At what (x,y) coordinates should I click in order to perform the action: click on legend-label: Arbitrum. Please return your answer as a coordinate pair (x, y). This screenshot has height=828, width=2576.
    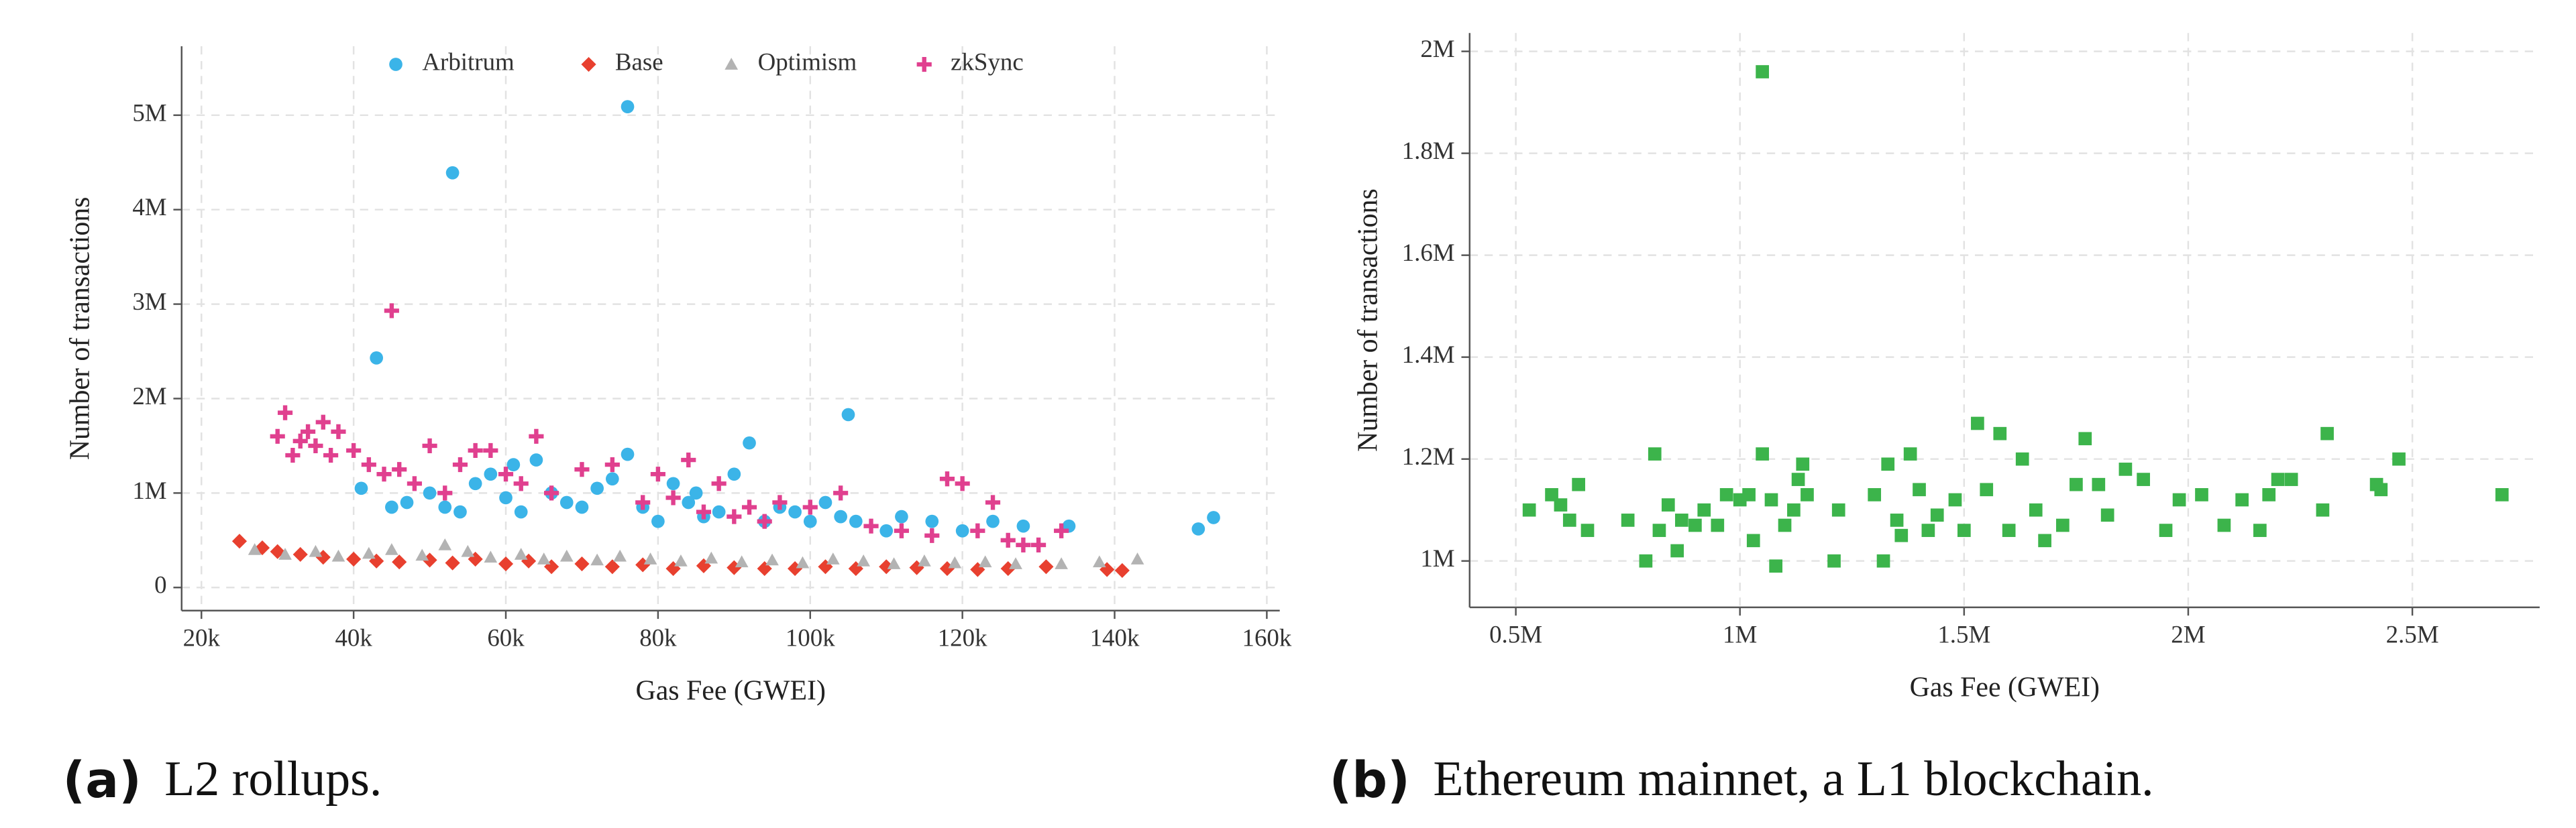
    Looking at the image, I should click on (468, 61).